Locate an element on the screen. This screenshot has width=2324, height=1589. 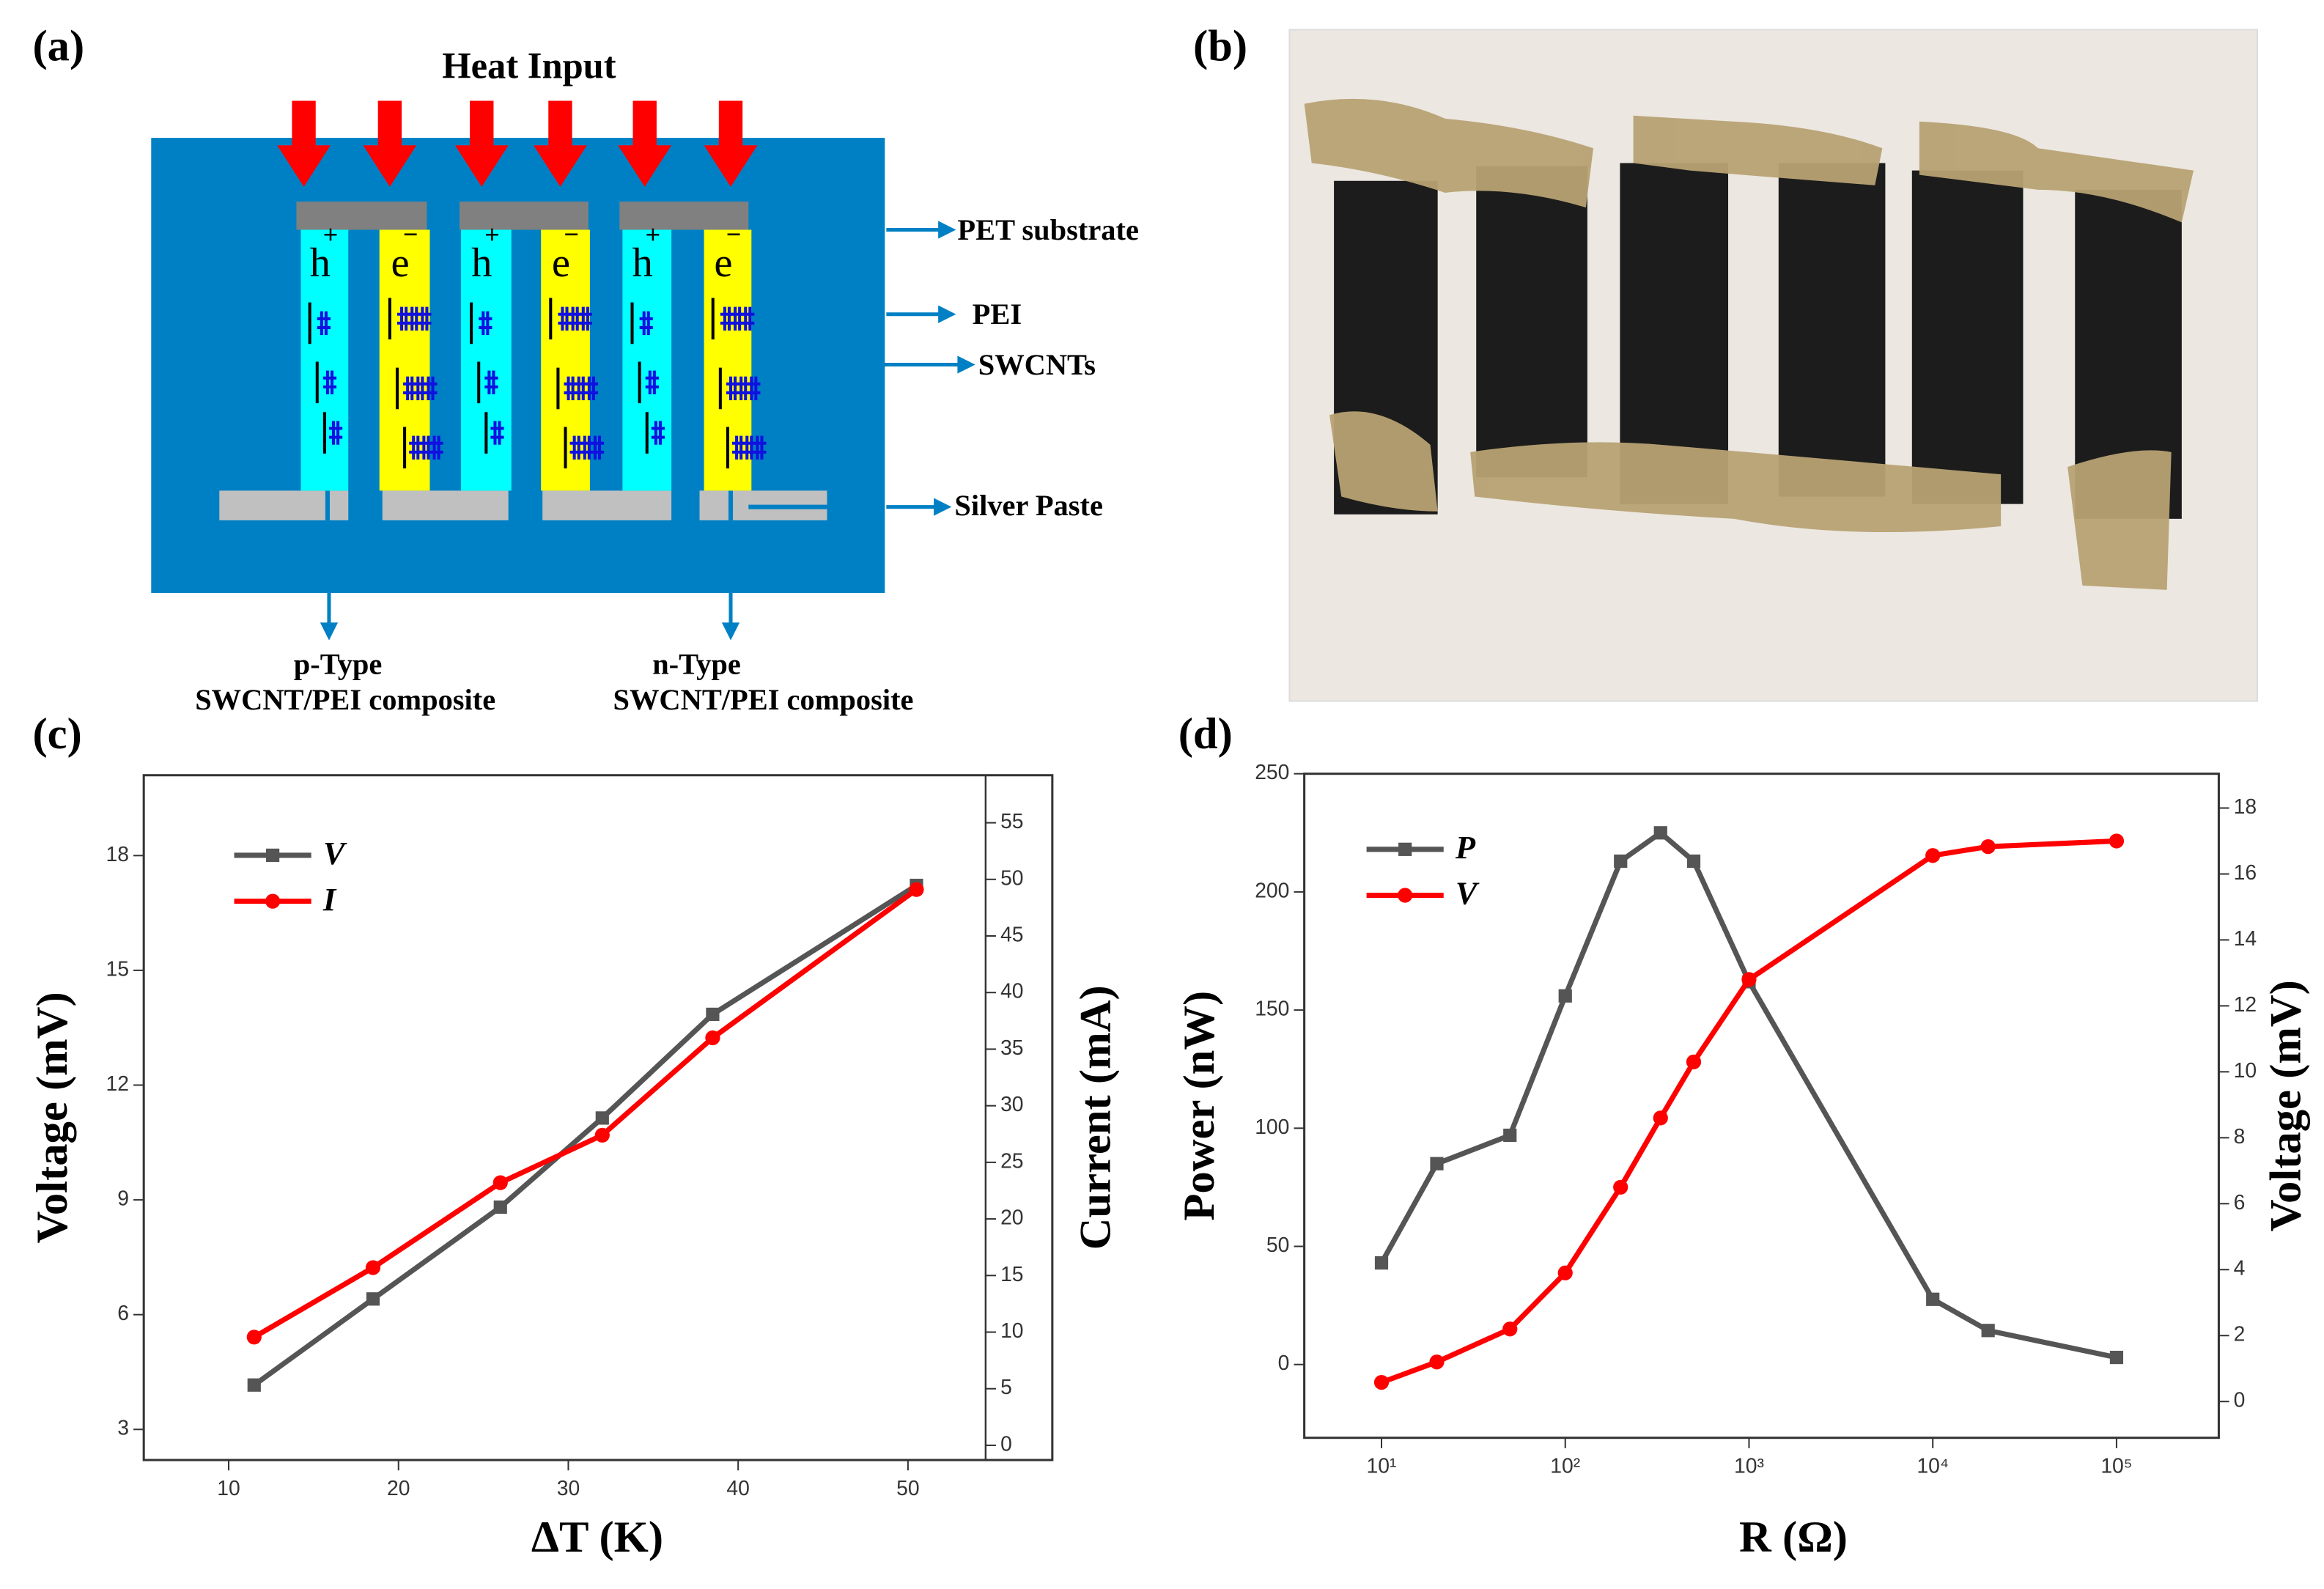
y2-tick-label: 16 is located at coordinates (2245, 872).